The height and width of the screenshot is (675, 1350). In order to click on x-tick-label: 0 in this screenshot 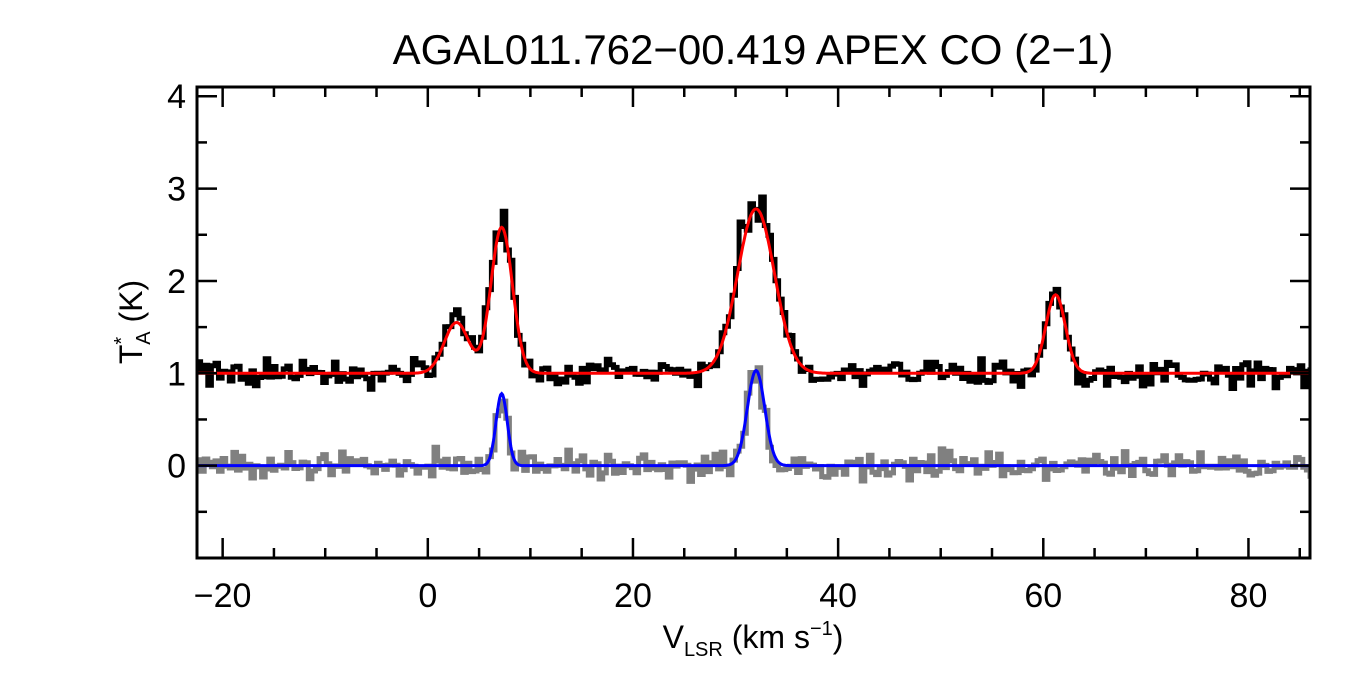, I will do `click(427, 596)`.